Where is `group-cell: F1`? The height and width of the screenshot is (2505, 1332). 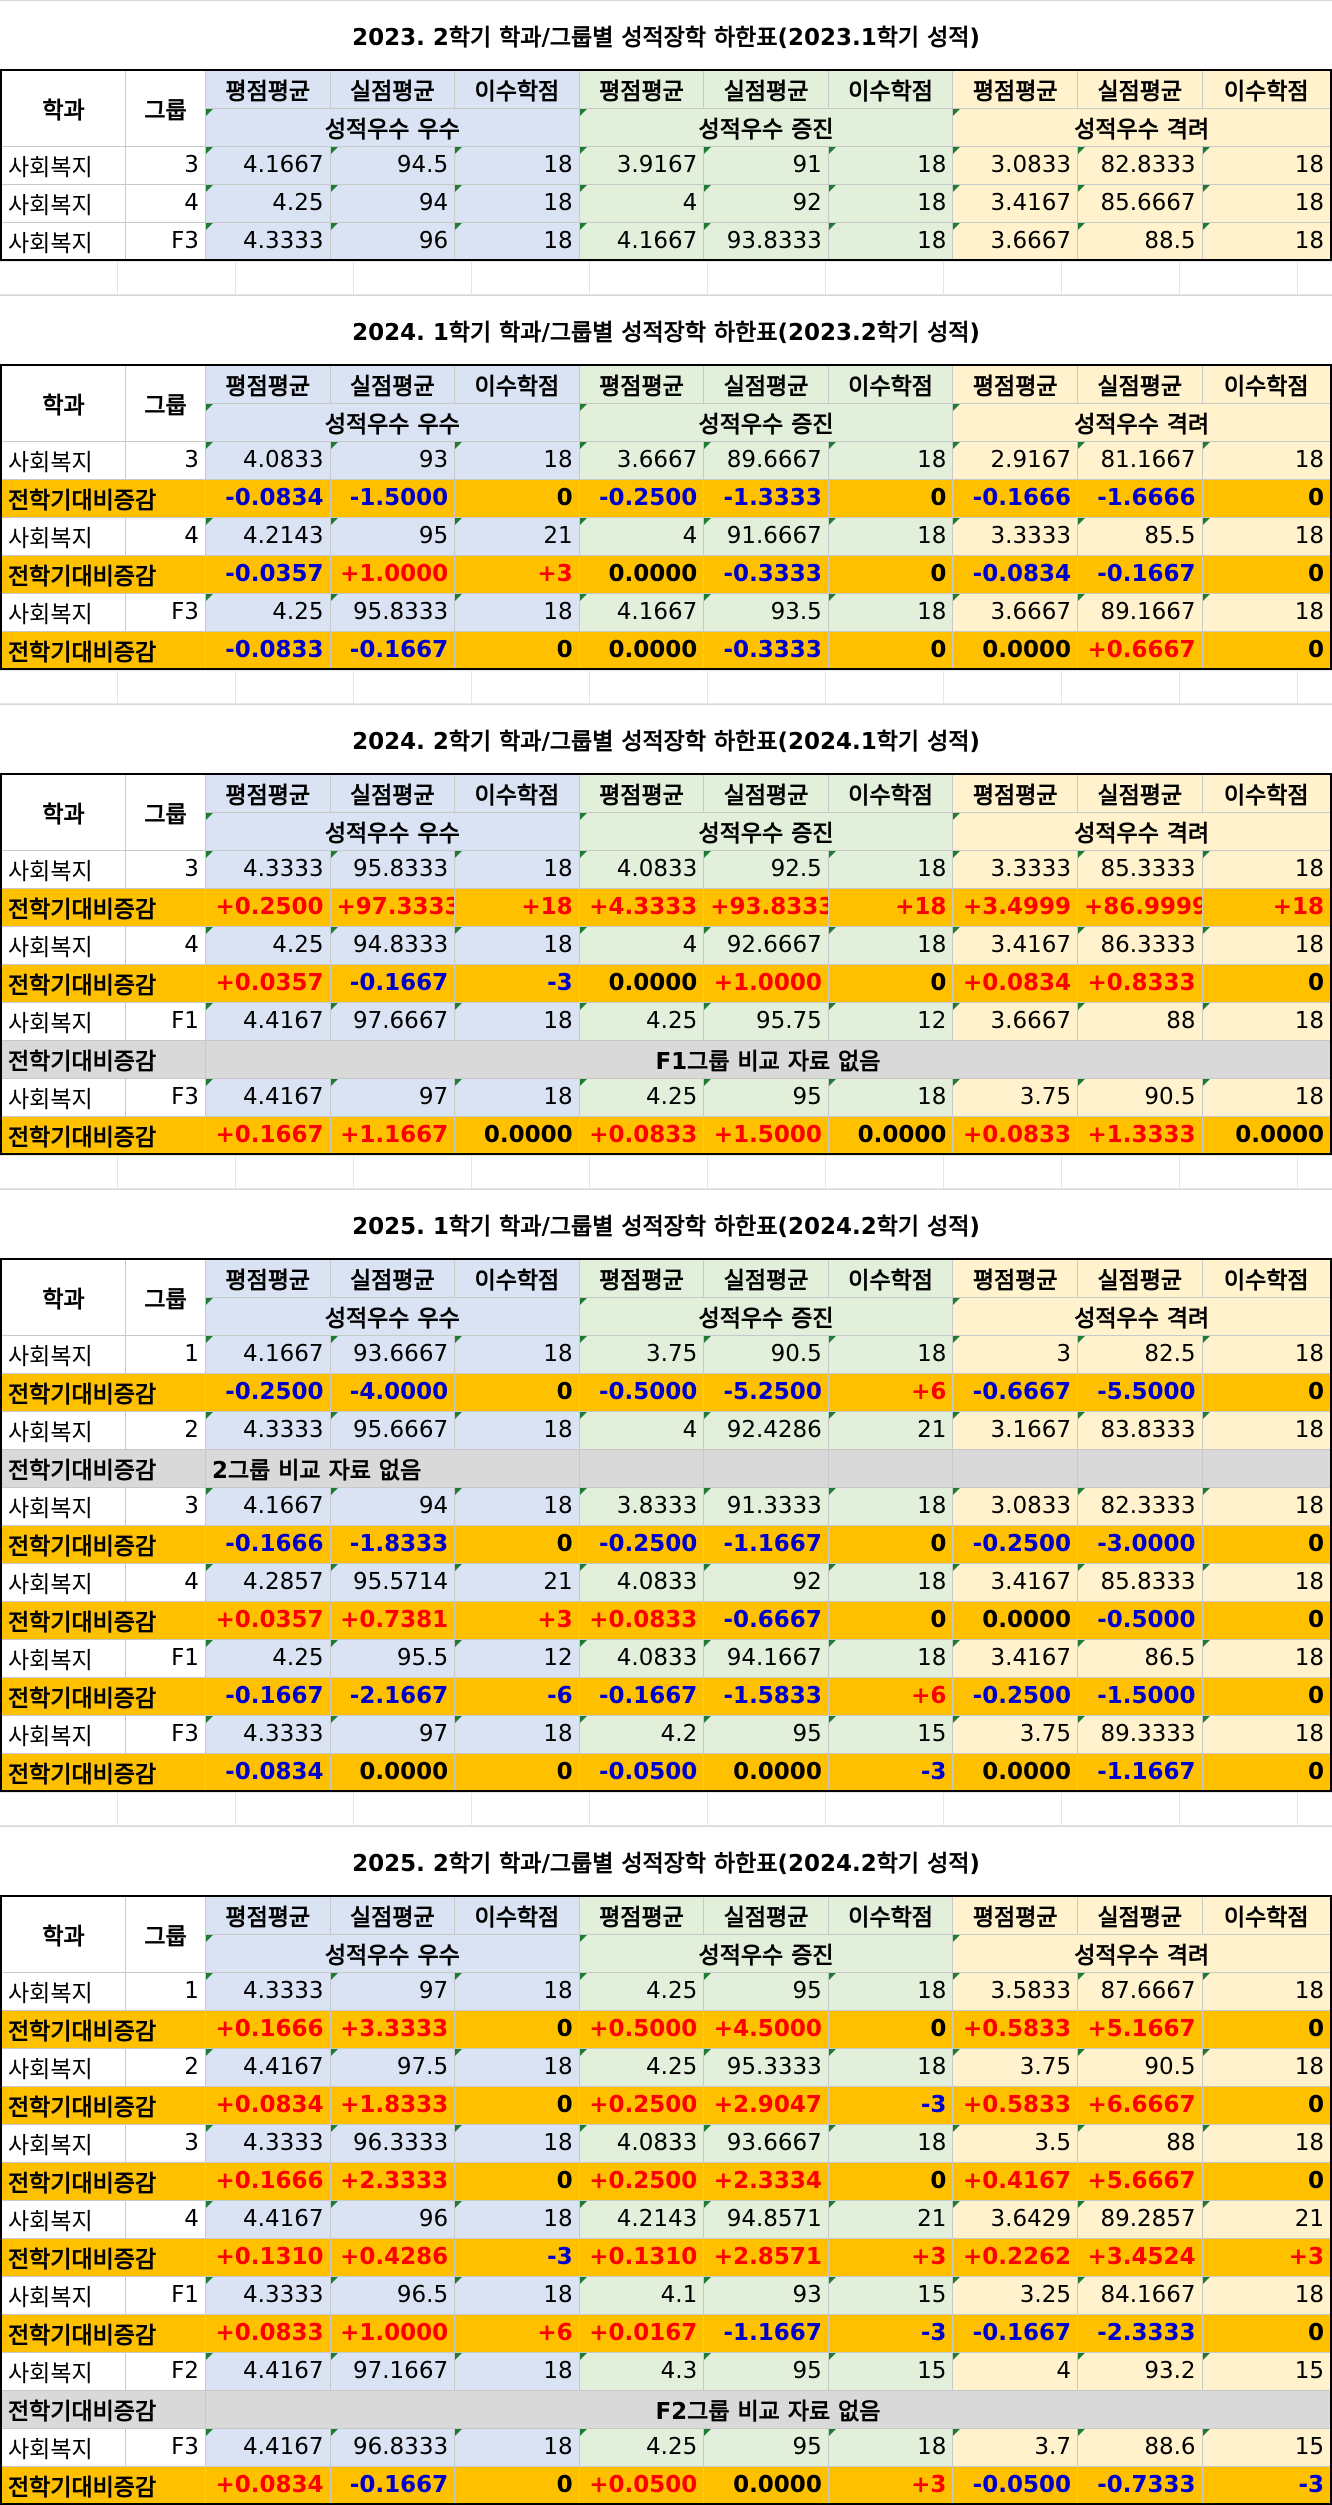
group-cell: F1 is located at coordinates (165, 2295).